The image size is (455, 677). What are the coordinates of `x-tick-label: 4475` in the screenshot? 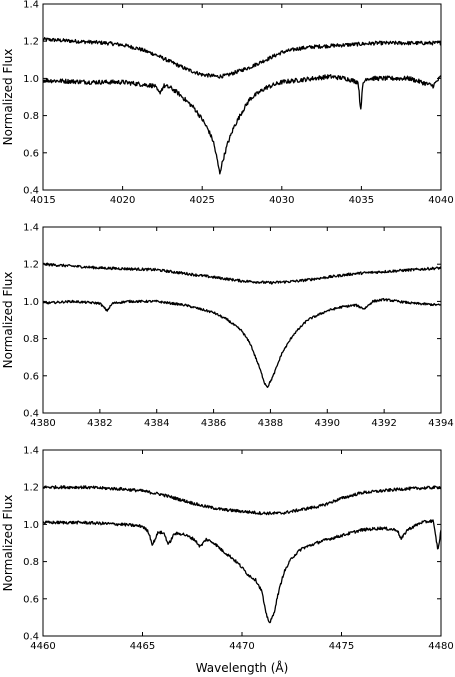 It's located at (341, 646).